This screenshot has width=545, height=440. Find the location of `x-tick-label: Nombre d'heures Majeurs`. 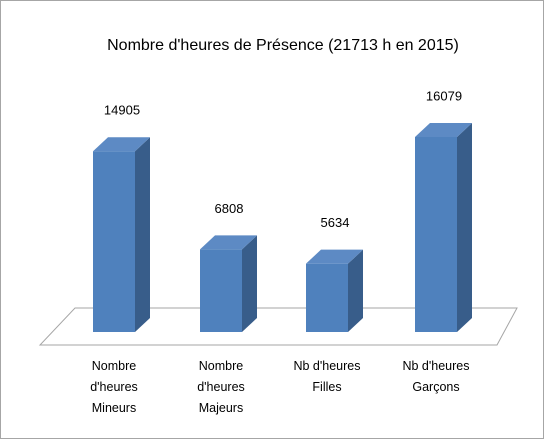

x-tick-label: Nombre d'heures Majeurs is located at coordinates (221, 387).